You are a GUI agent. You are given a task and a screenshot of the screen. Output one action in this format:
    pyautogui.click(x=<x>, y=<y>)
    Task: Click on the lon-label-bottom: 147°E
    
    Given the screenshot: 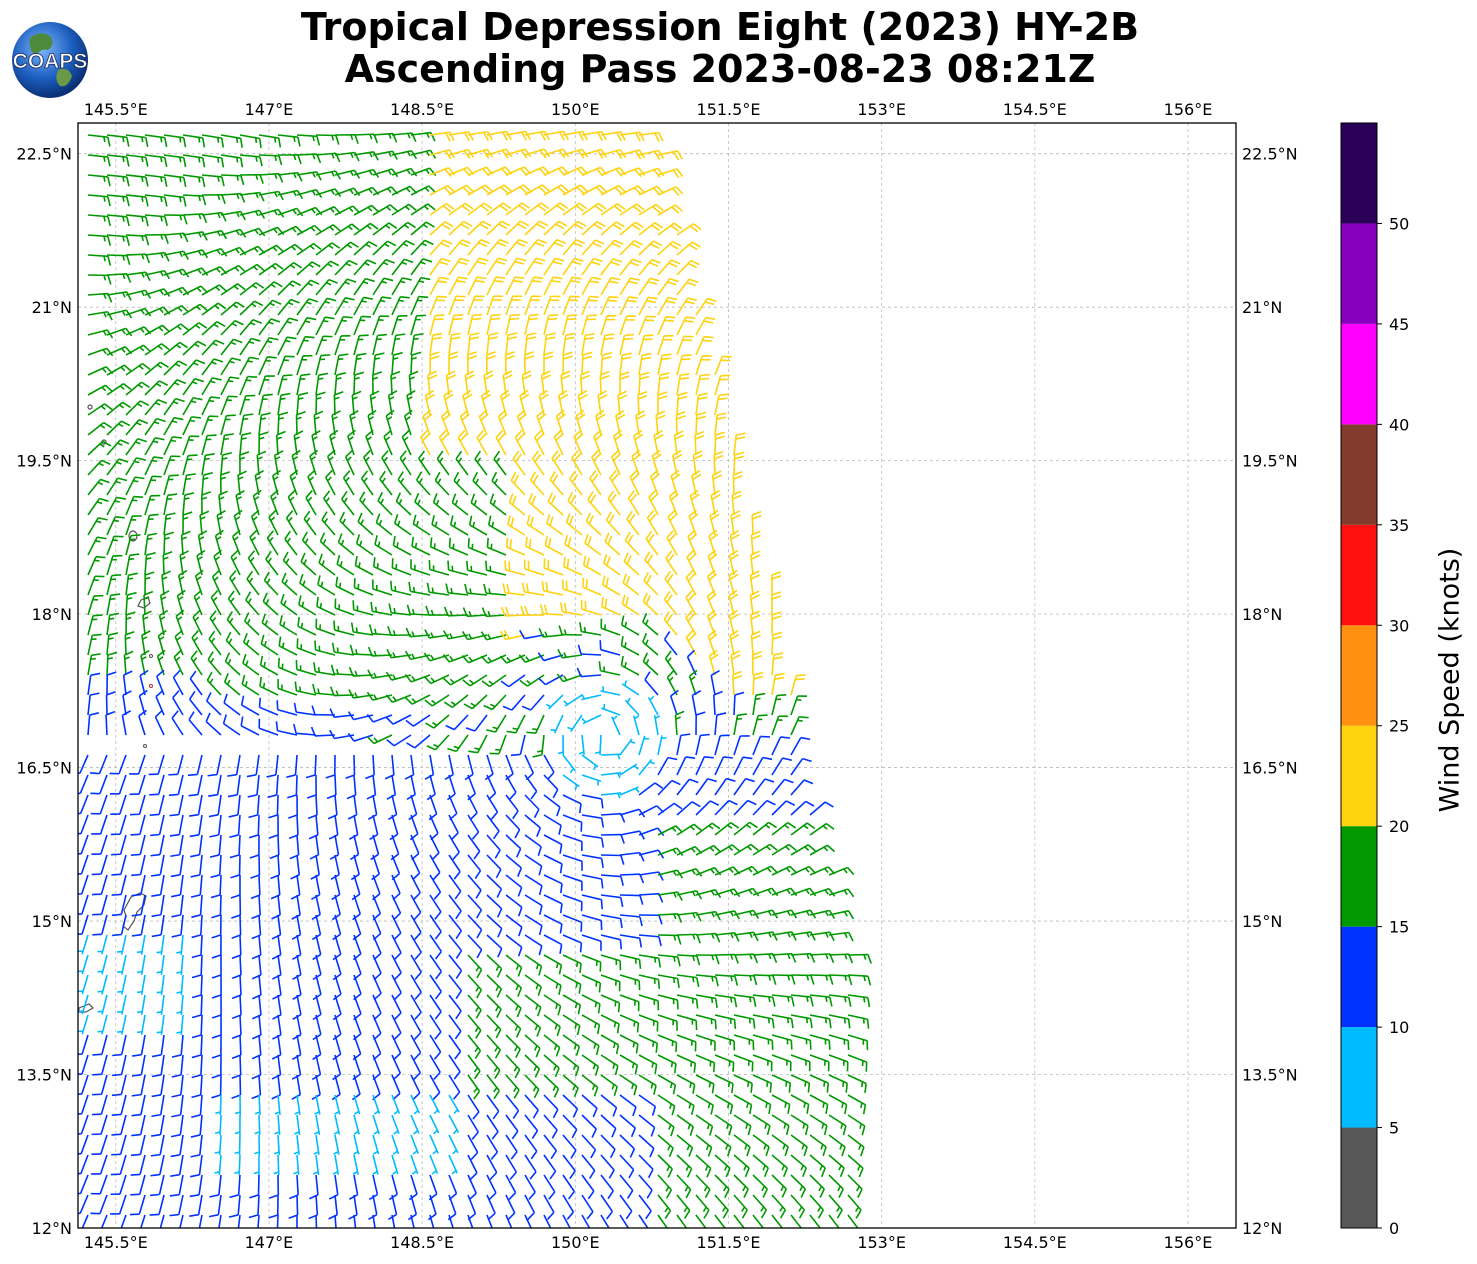 What is the action you would take?
    pyautogui.click(x=269, y=1242)
    